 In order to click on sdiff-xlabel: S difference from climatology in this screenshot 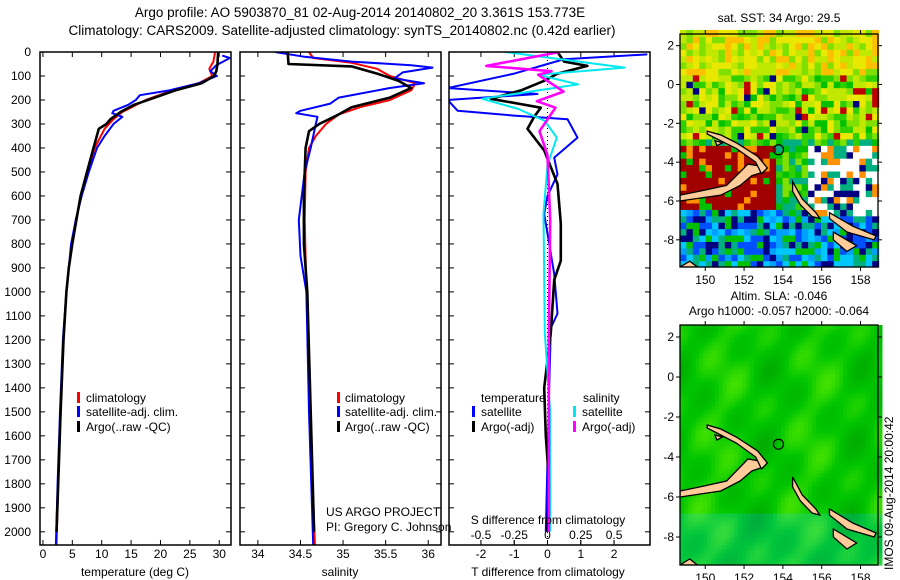, I will do `click(548, 520)`.